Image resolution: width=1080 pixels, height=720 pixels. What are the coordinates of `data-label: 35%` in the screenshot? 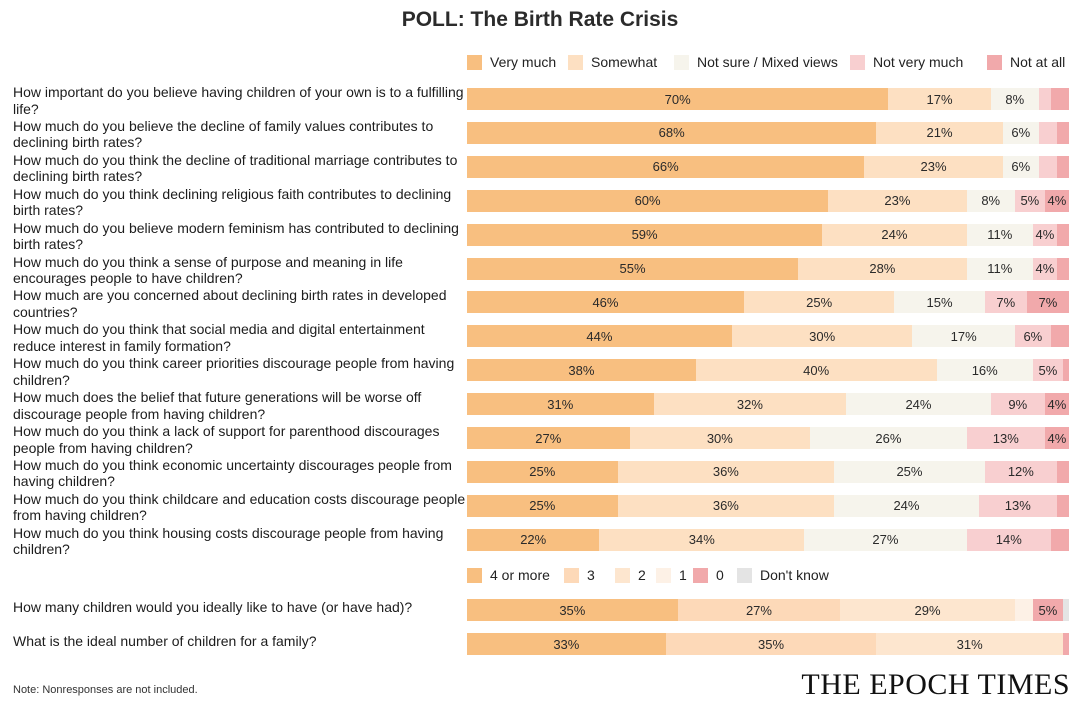 It's located at (572, 610).